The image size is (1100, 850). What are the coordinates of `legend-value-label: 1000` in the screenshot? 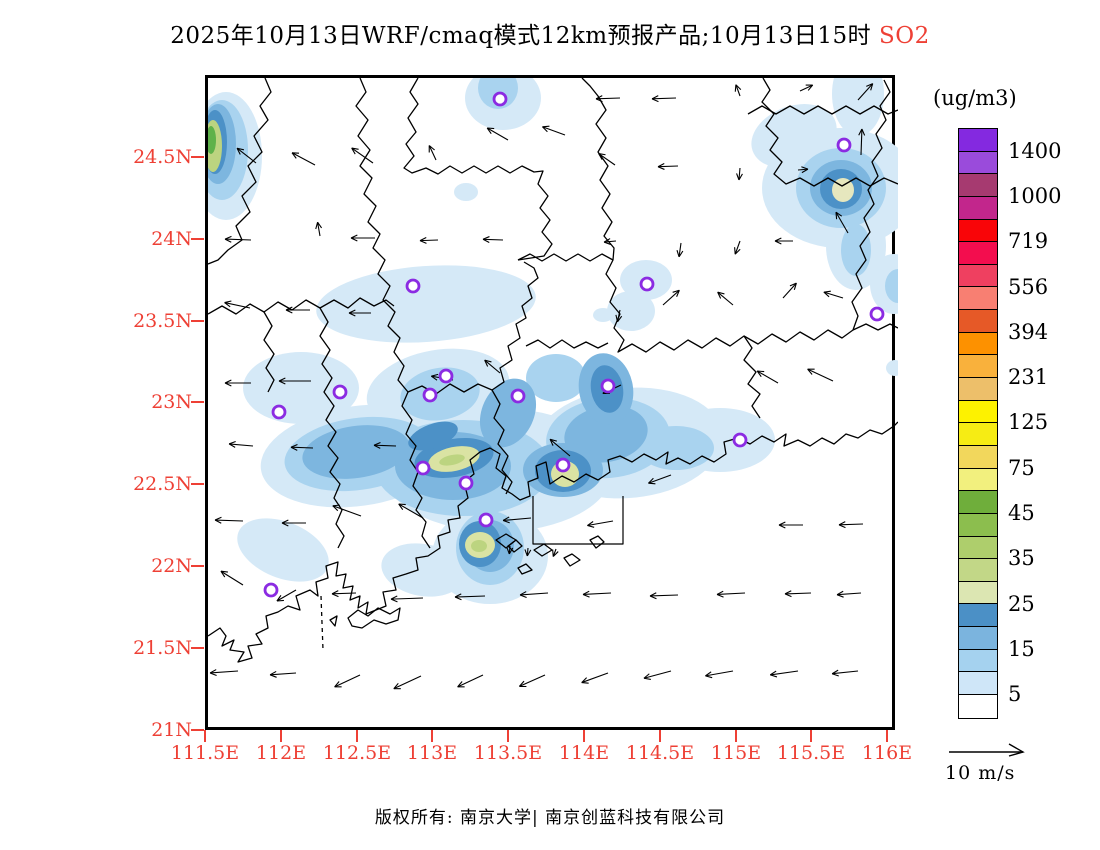 It's located at (1035, 195).